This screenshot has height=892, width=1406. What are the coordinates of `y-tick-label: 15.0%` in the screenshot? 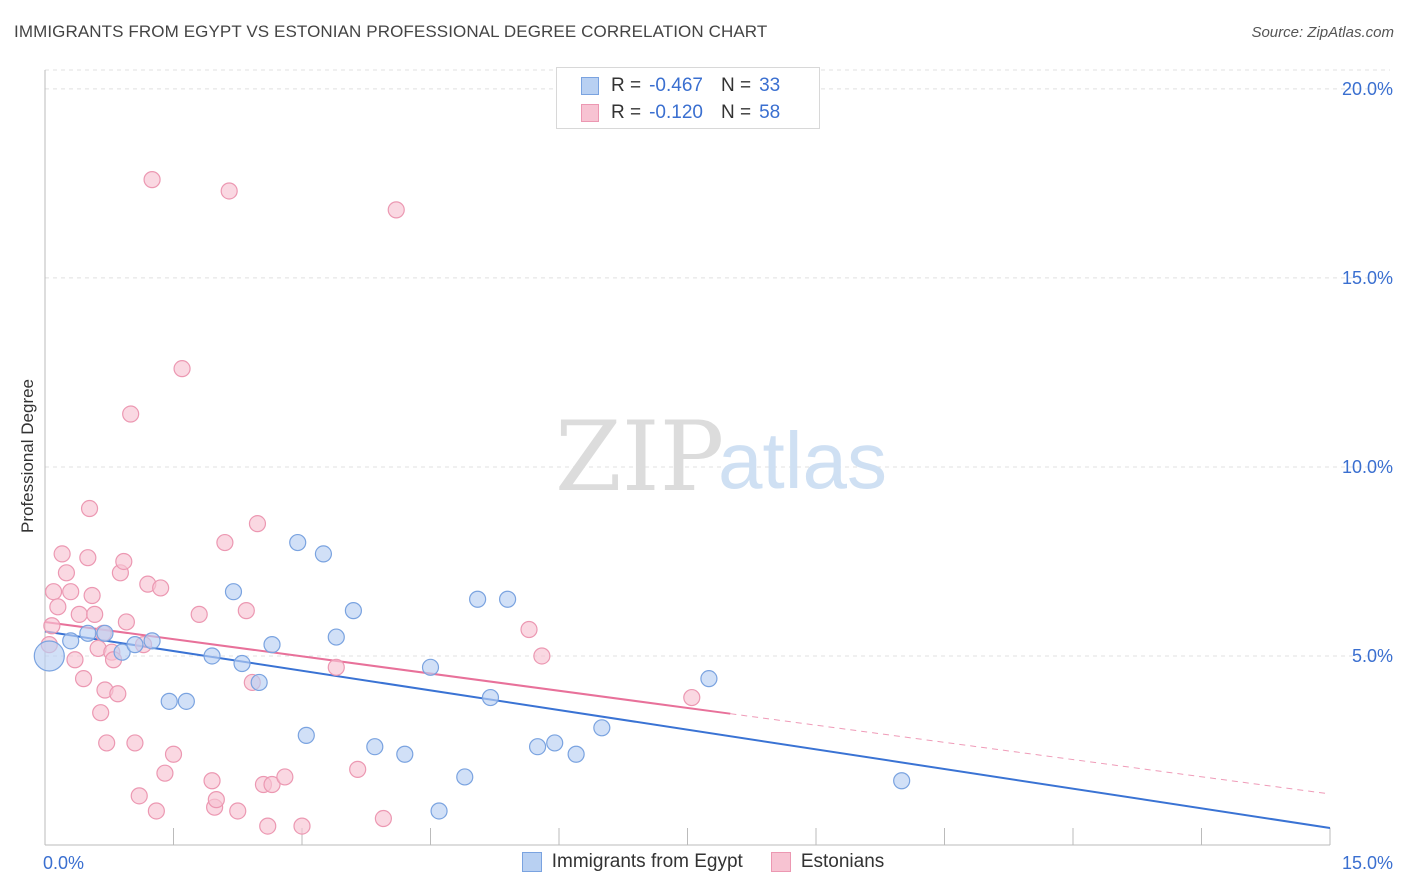 It's located at (1367, 278).